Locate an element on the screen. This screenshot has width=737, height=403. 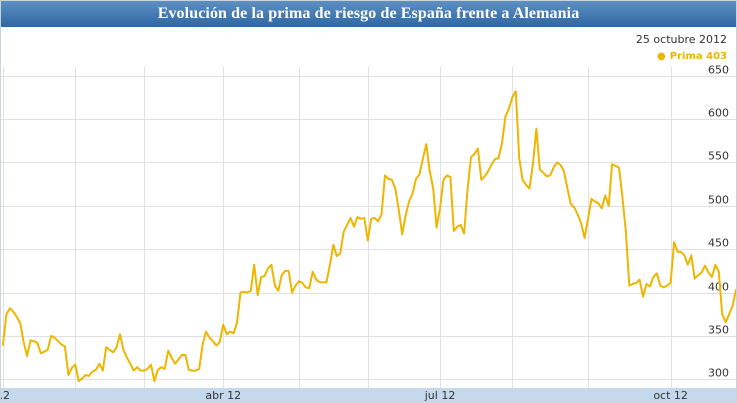
legend-marker: ● is located at coordinates (661, 56).